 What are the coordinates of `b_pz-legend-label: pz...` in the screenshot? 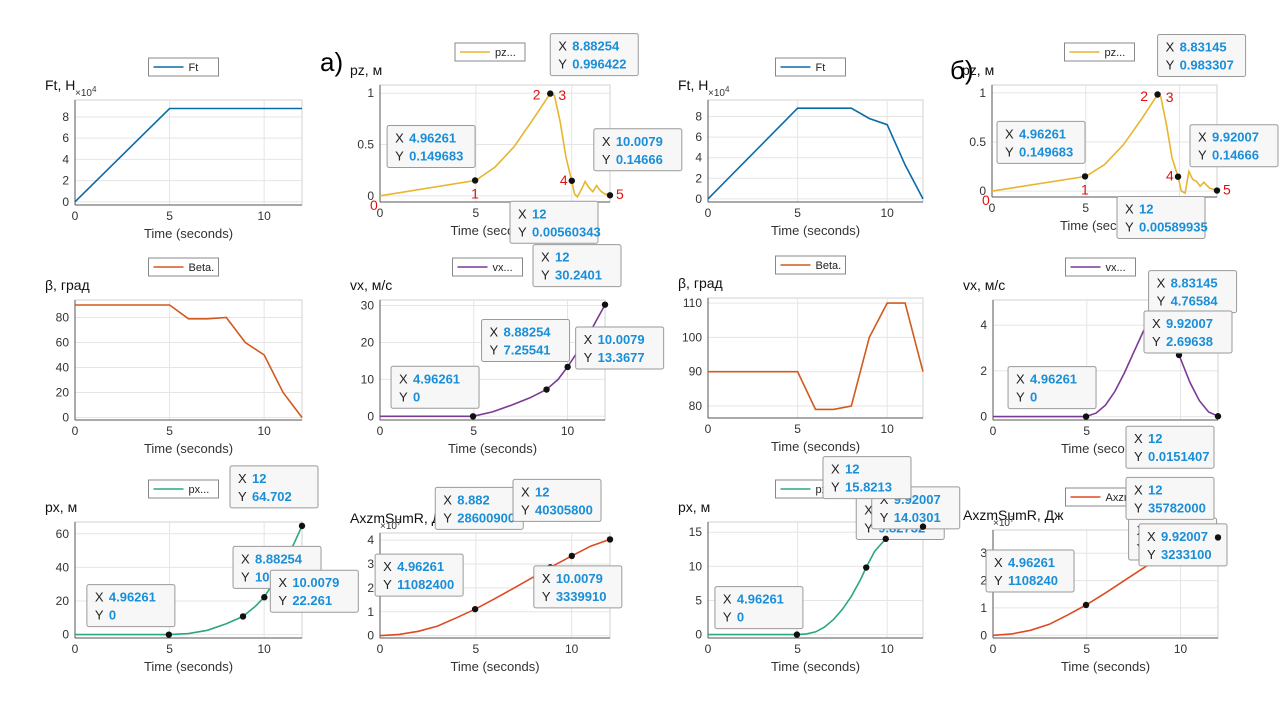 It's located at (1115, 53).